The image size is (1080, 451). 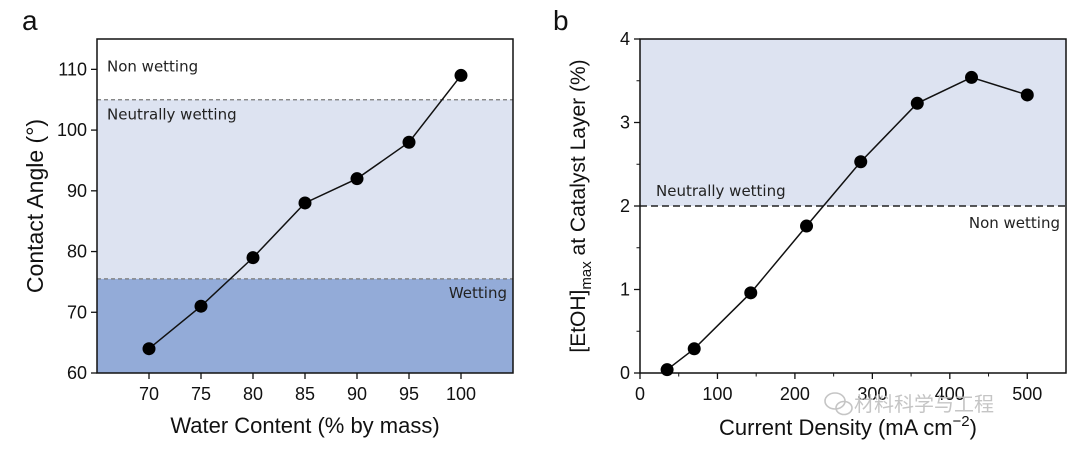 I want to click on x-tick-label: 85, so click(x=305, y=394).